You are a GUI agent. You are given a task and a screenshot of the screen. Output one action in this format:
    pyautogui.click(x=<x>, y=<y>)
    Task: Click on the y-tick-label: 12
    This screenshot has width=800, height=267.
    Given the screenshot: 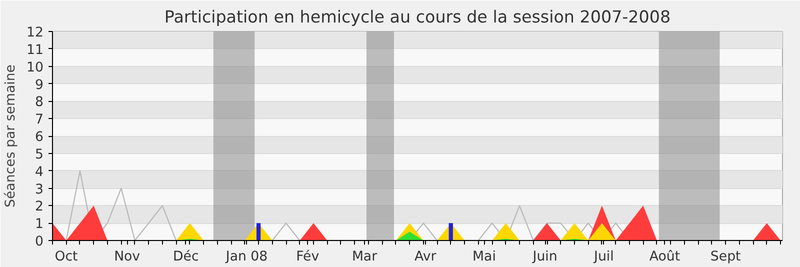 What is the action you would take?
    pyautogui.click(x=35, y=33)
    